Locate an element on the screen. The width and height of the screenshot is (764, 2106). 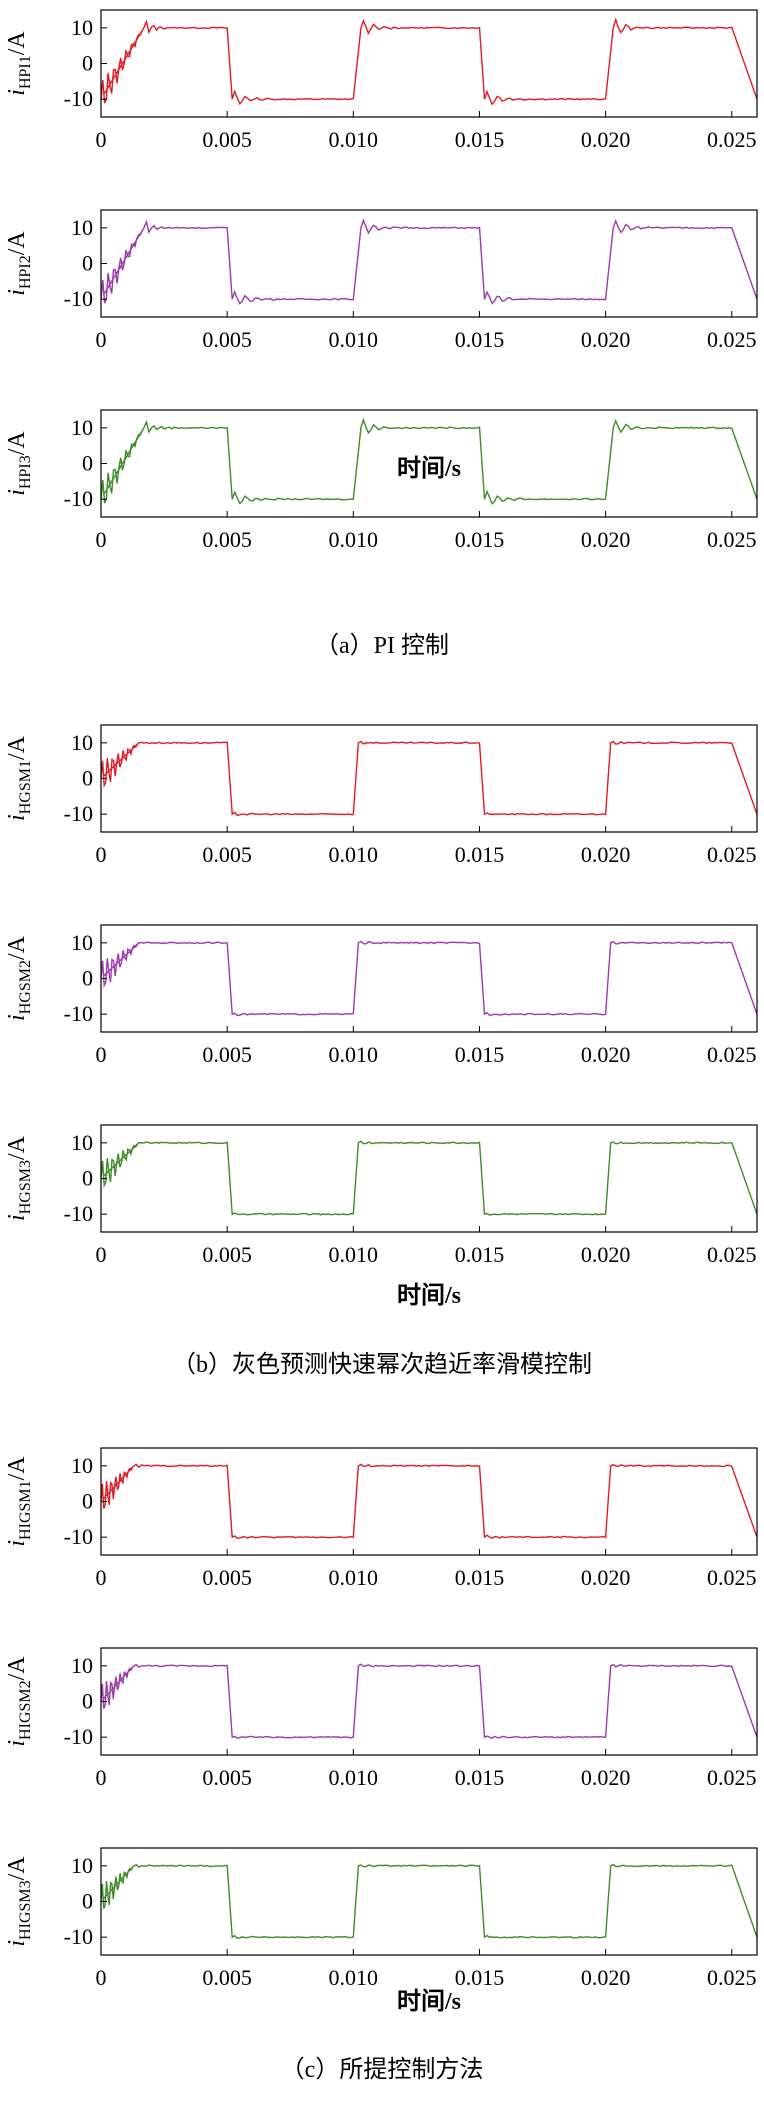
y-axis-label: iHGSM2/A is located at coordinates (19, 978).